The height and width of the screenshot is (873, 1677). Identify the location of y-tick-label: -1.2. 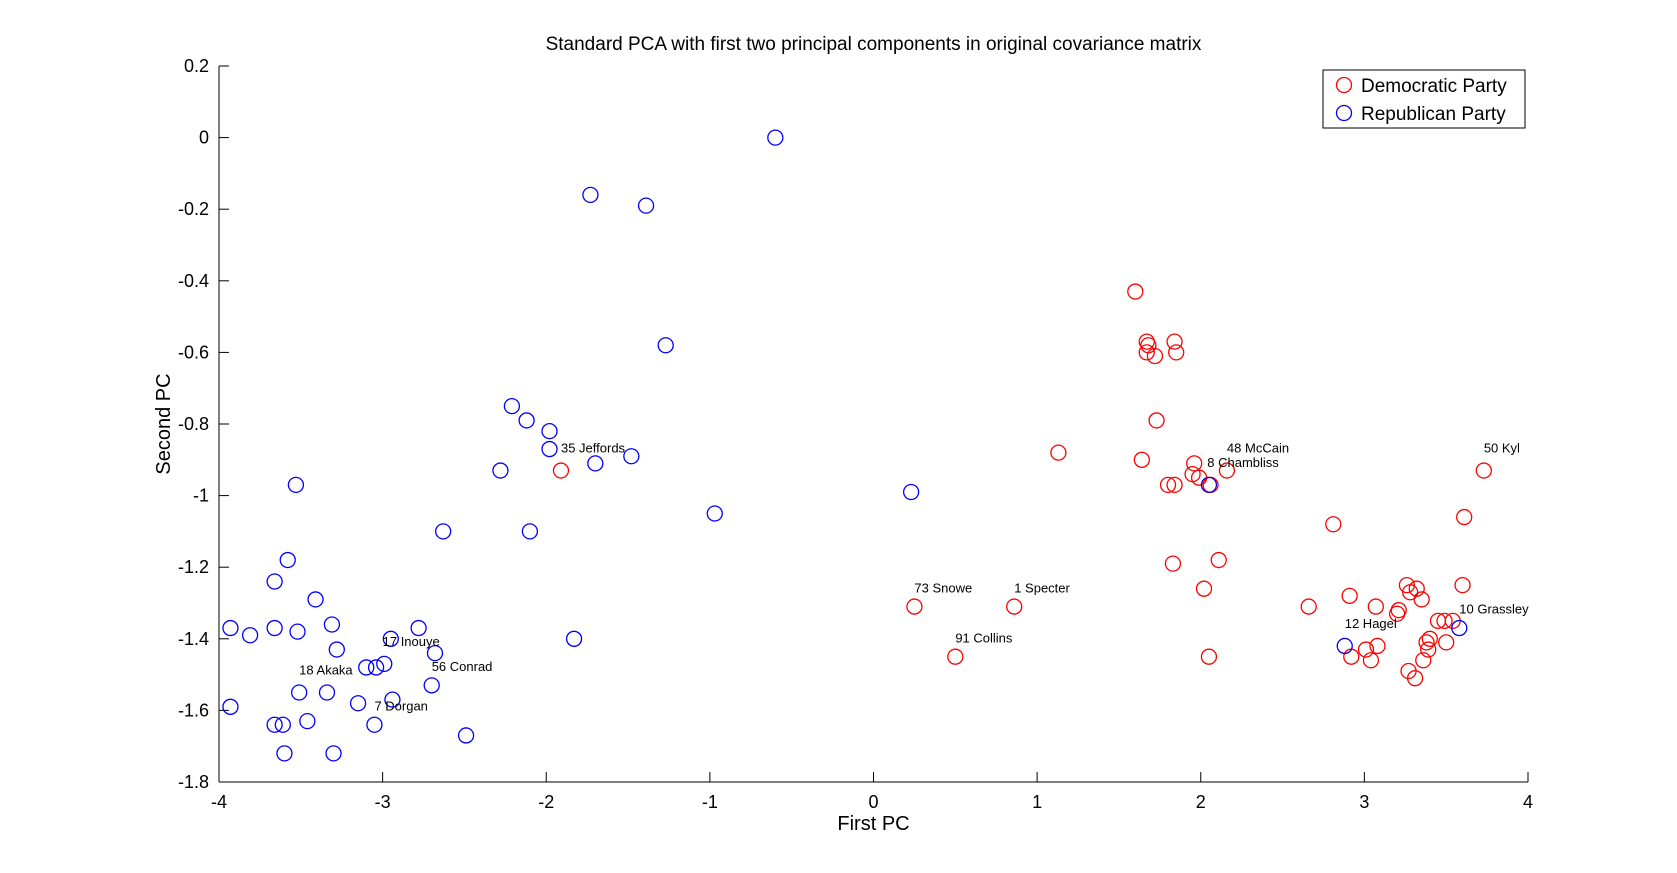
(193, 567).